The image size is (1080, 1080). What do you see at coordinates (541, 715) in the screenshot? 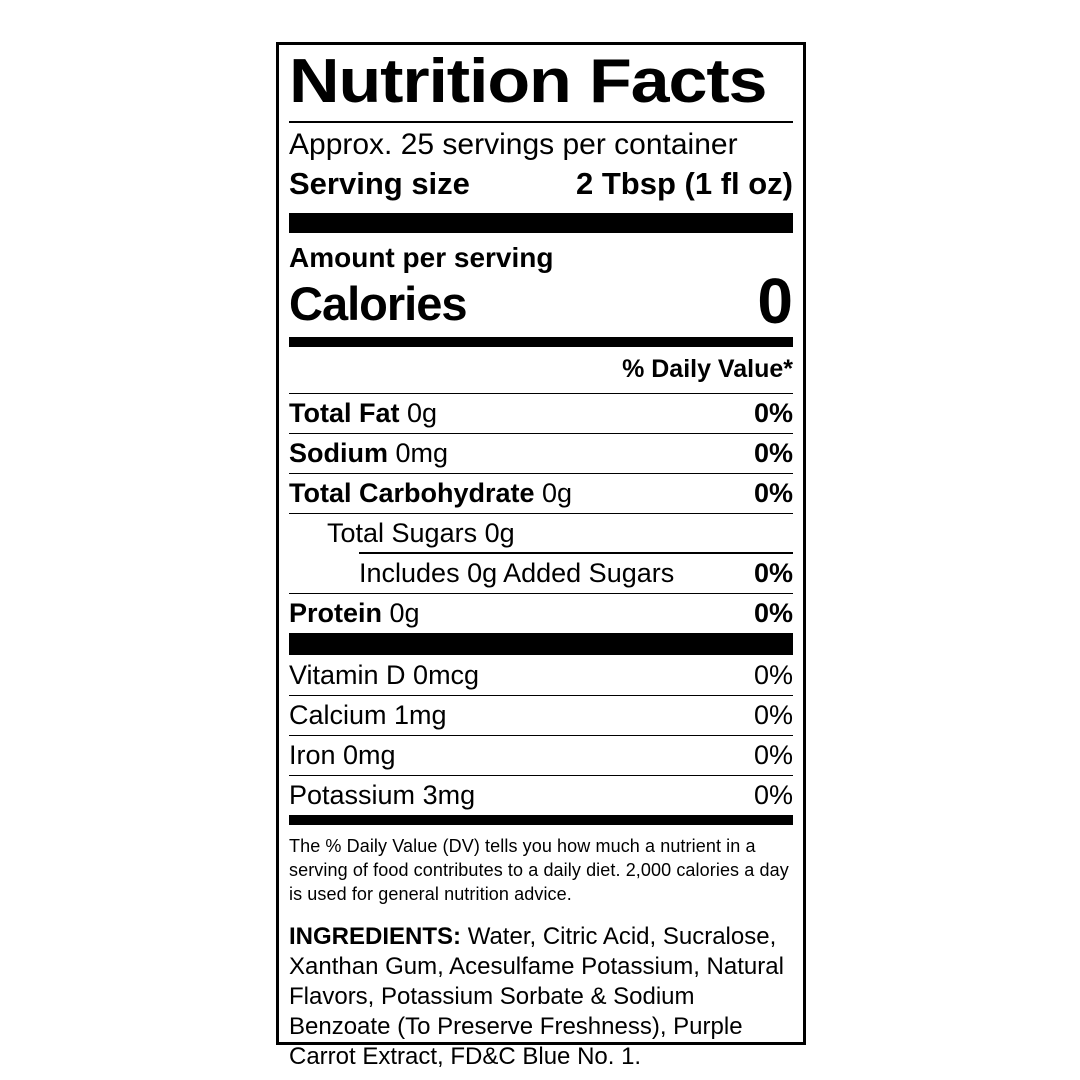
I see `micronutrient-row: Calcium 1mg 0%` at bounding box center [541, 715].